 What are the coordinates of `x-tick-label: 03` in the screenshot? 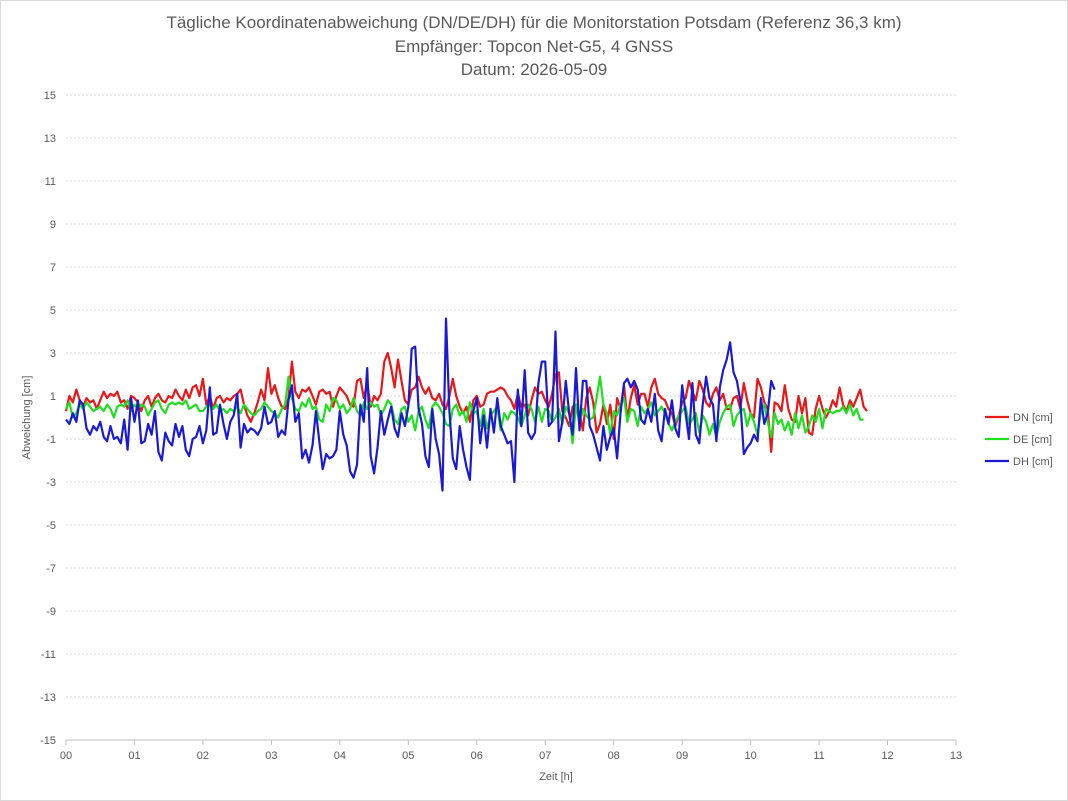 It's located at (271, 756).